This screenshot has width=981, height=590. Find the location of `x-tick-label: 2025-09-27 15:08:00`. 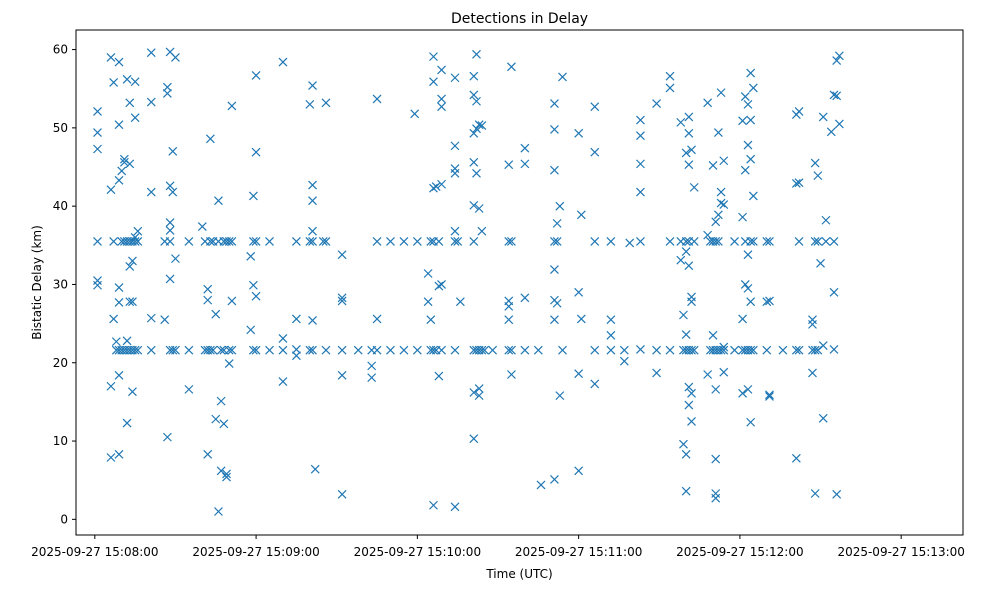

x-tick-label: 2025-09-27 15:08:00 is located at coordinates (94, 552).